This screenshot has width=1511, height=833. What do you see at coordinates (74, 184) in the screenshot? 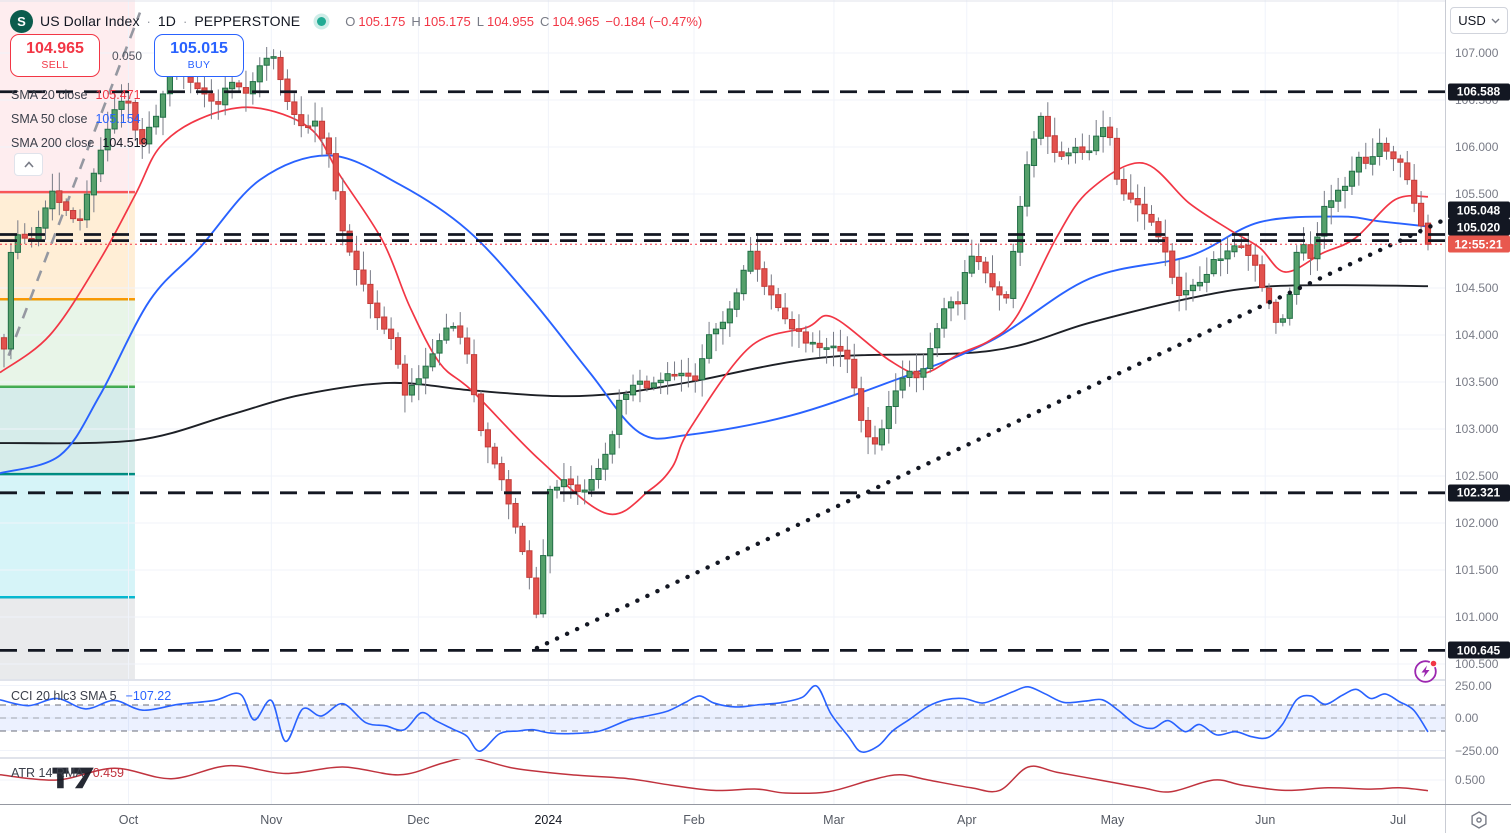
I see `gray-dashed-trendline` at bounding box center [74, 184].